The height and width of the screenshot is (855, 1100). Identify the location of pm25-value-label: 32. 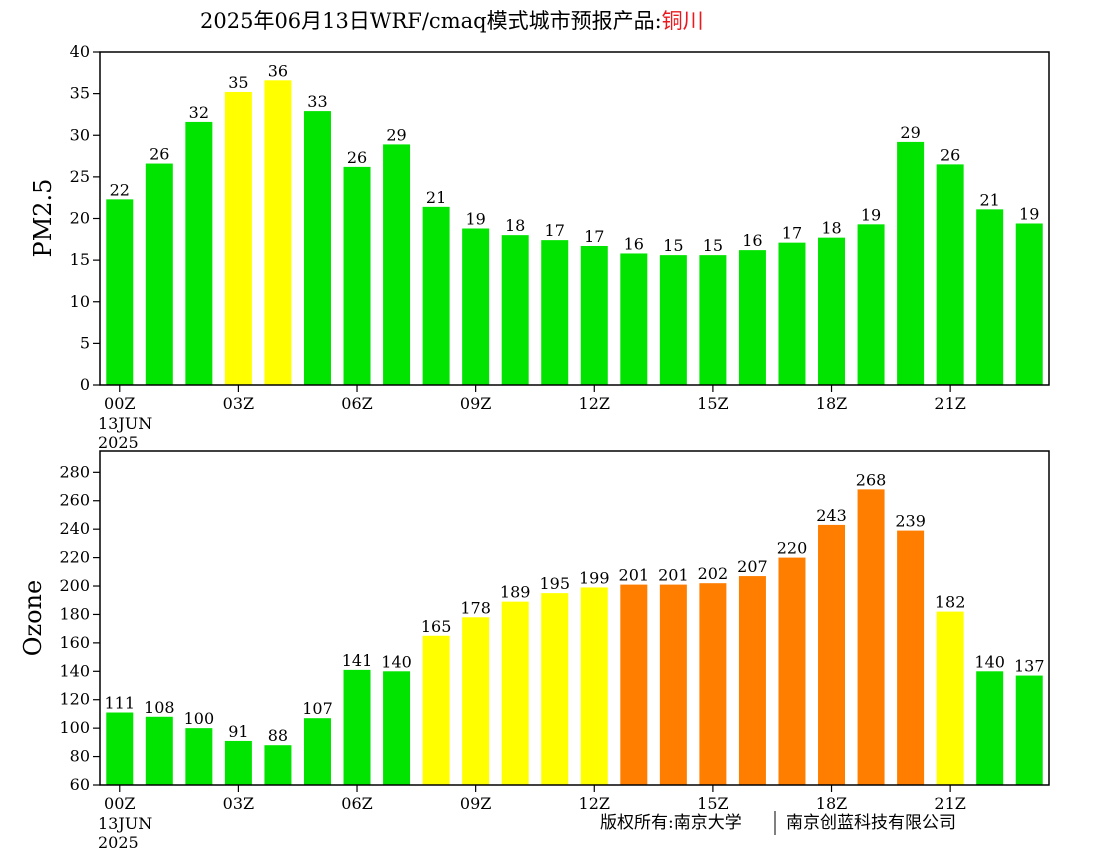
(199, 112).